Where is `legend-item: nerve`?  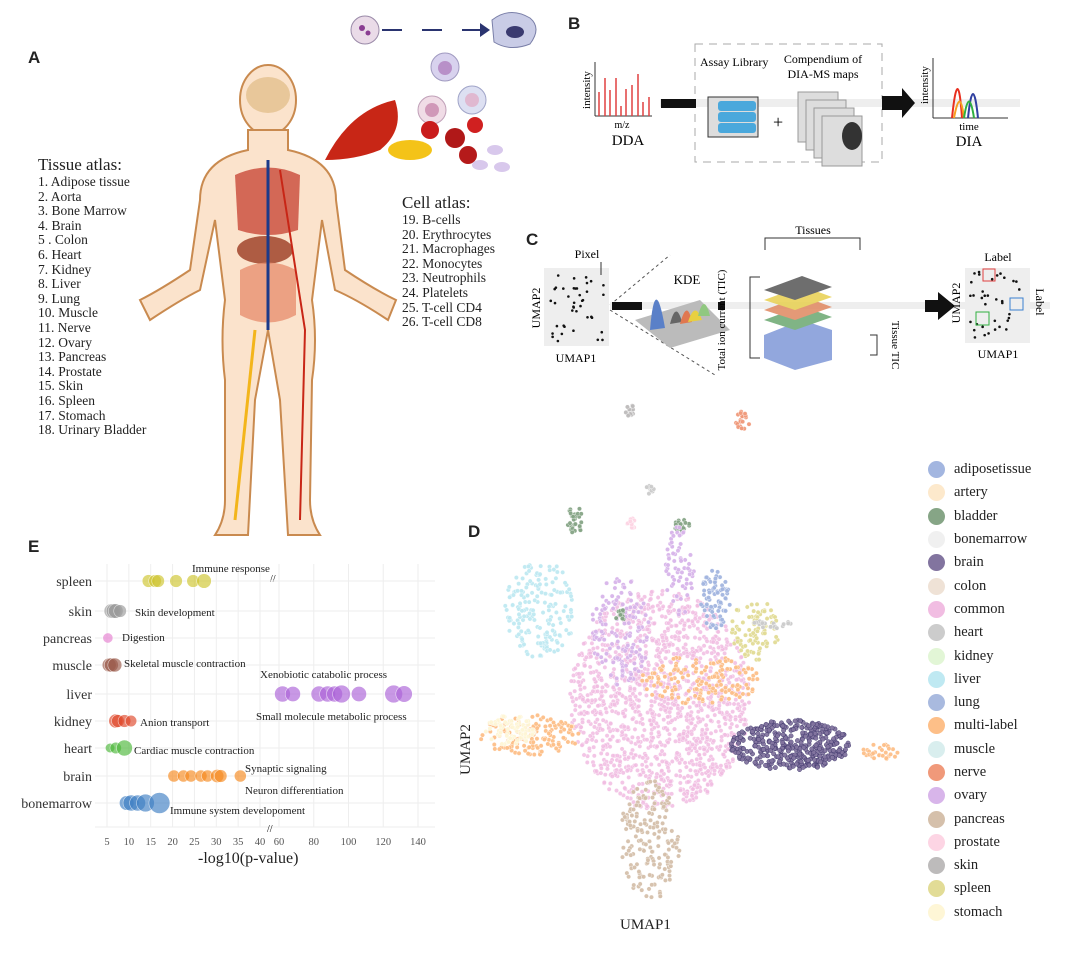 legend-item: nerve is located at coordinates (979, 772).